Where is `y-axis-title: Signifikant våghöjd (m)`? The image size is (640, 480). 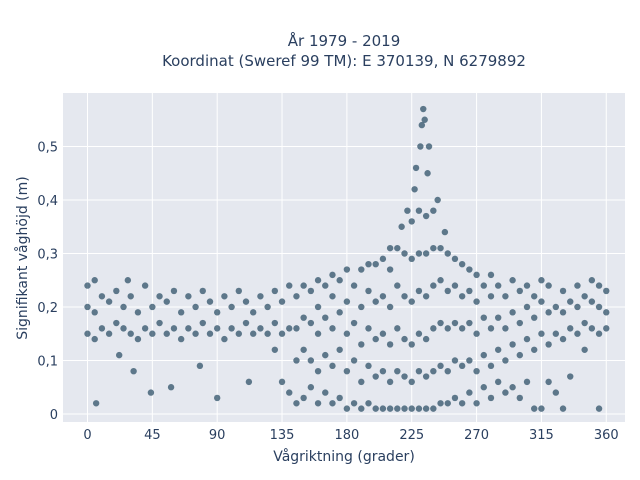 y-axis-title: Signifikant våghöjd (m) is located at coordinates (22, 257).